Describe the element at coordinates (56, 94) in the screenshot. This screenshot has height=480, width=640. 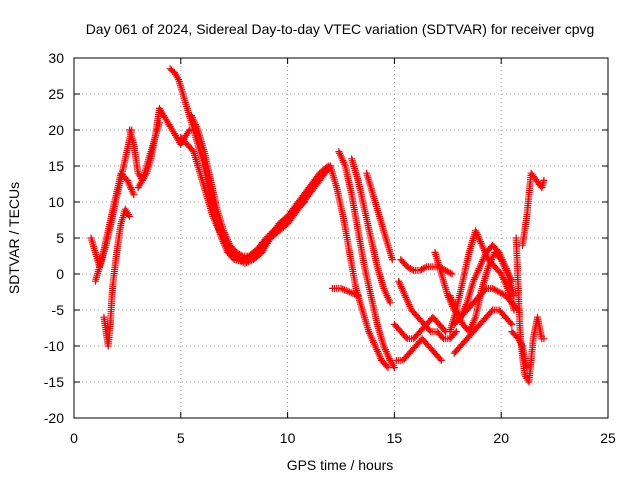
I see `y-tick-label: 25` at that location.